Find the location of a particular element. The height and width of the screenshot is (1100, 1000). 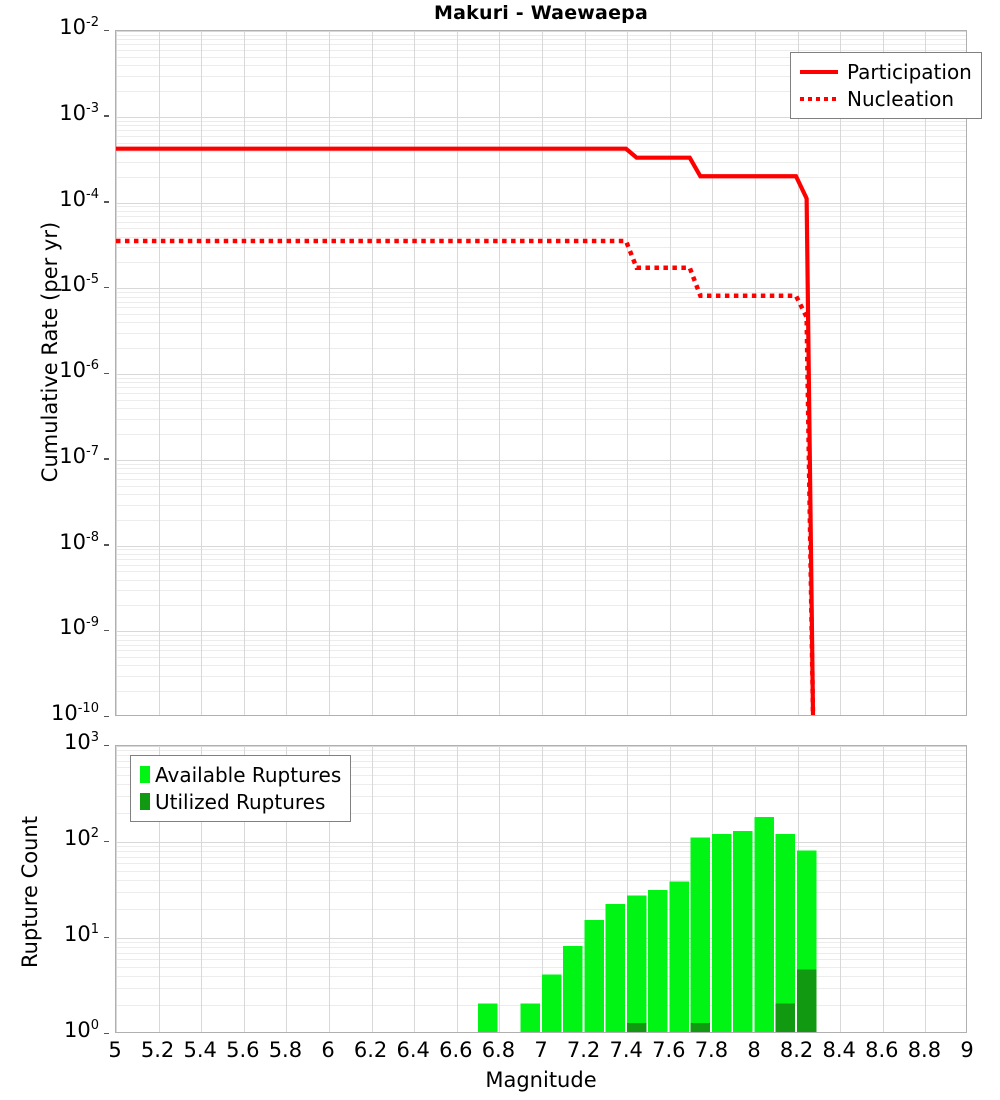

y-tick-label: 10⁻⁴ is located at coordinates (79, 198).